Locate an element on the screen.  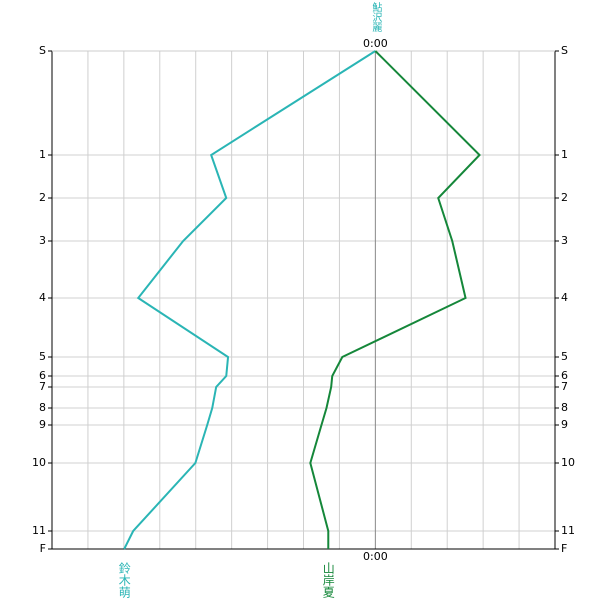
legend-entry: 鈴木萌 is located at coordinates (124, 579).